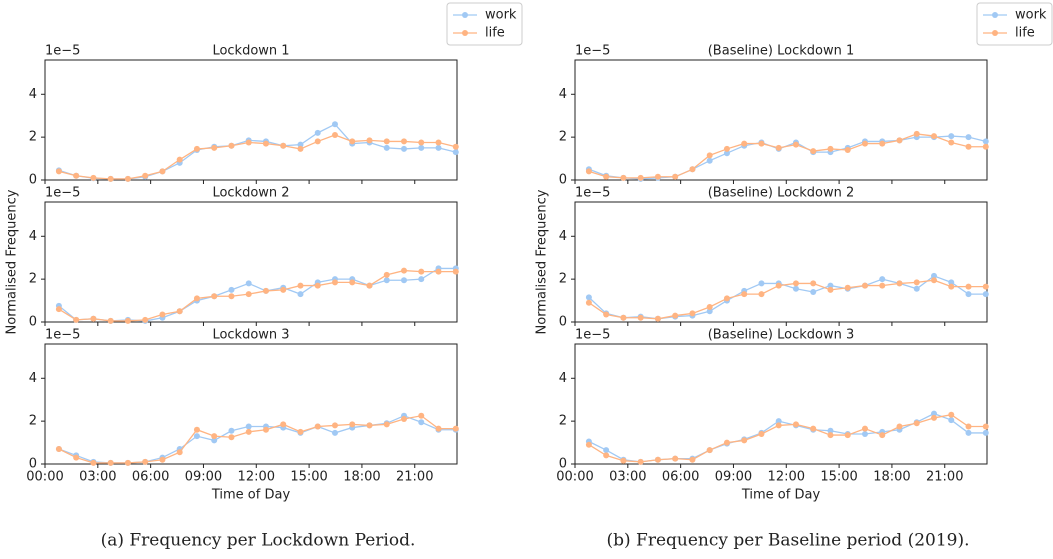  Describe the element at coordinates (256, 477) in the screenshot. I see `x-tick-label: 12:00` at that location.